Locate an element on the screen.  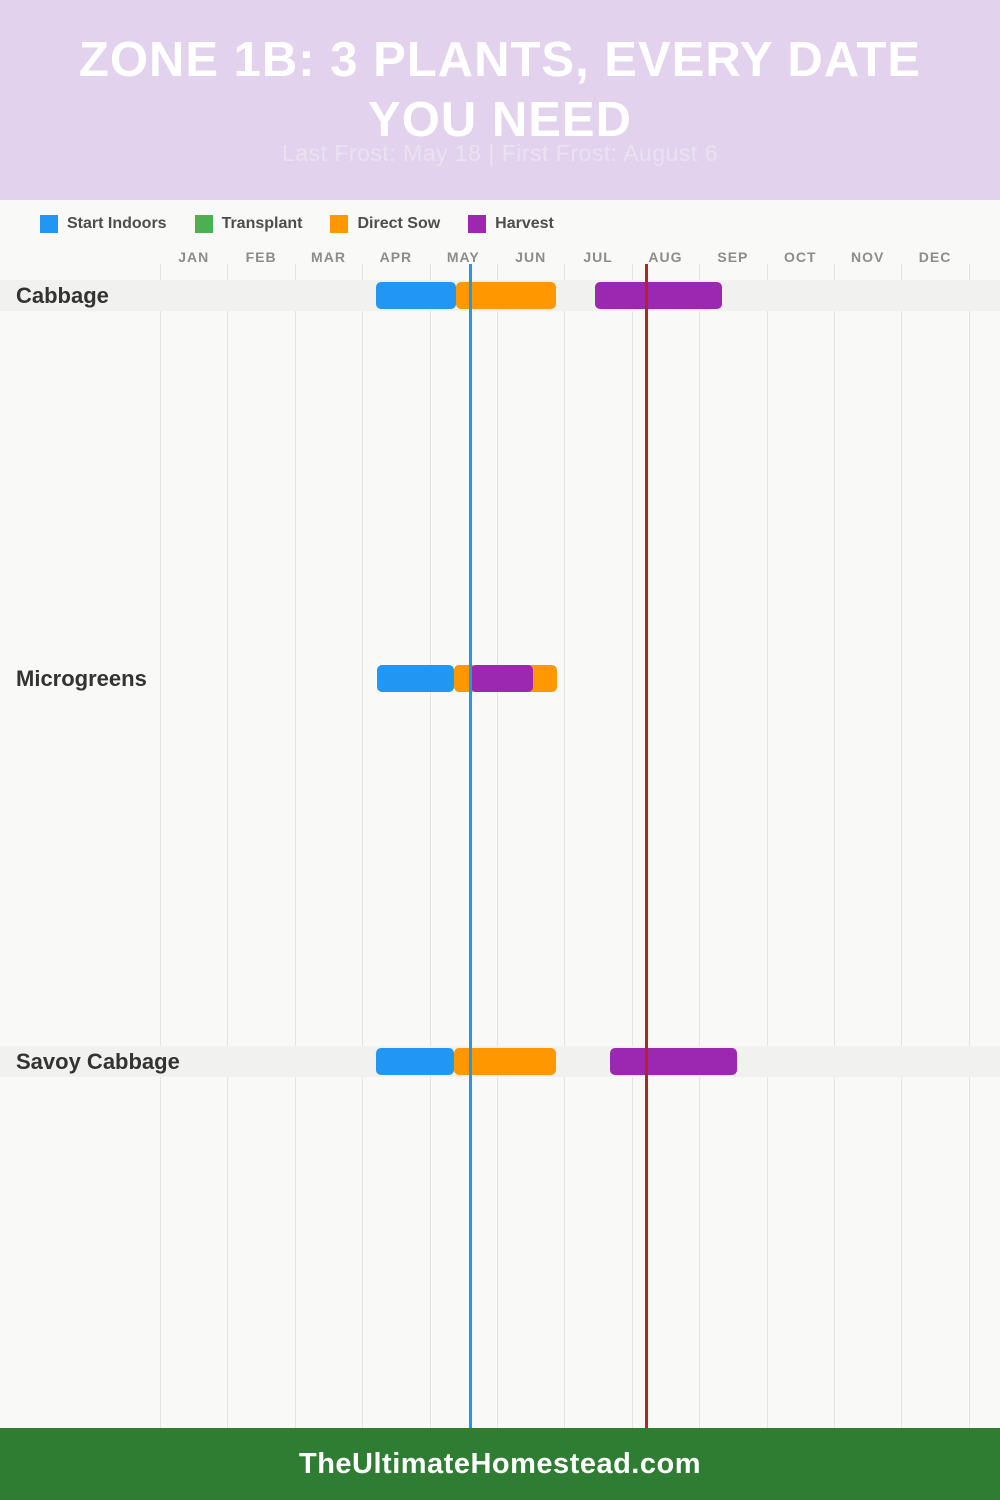
month-label-jan: JAN is located at coordinates (194, 257).